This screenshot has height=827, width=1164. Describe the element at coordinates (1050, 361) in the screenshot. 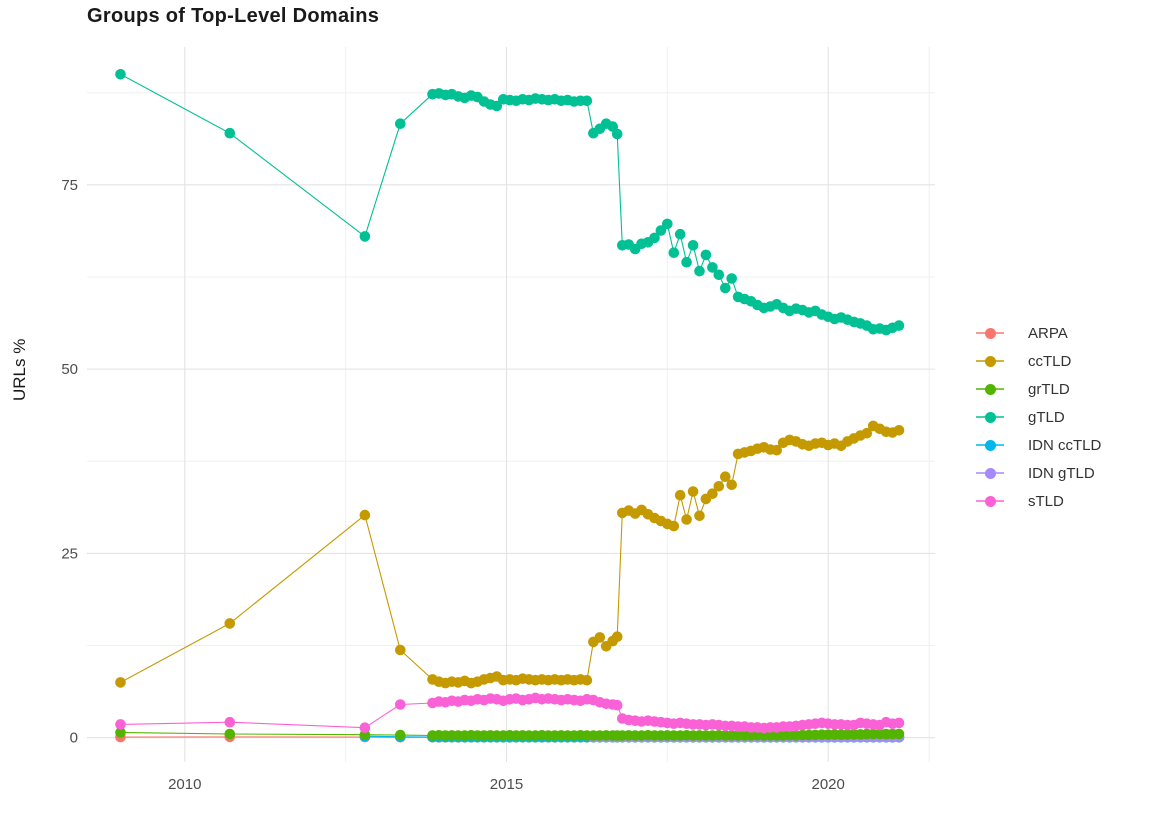

I see `legend-label: ccTLD` at that location.